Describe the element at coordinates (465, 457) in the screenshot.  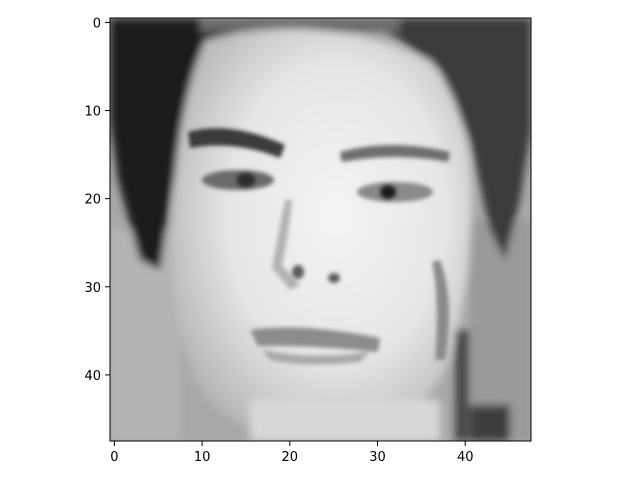
I see `x-tick-label: 40` at that location.